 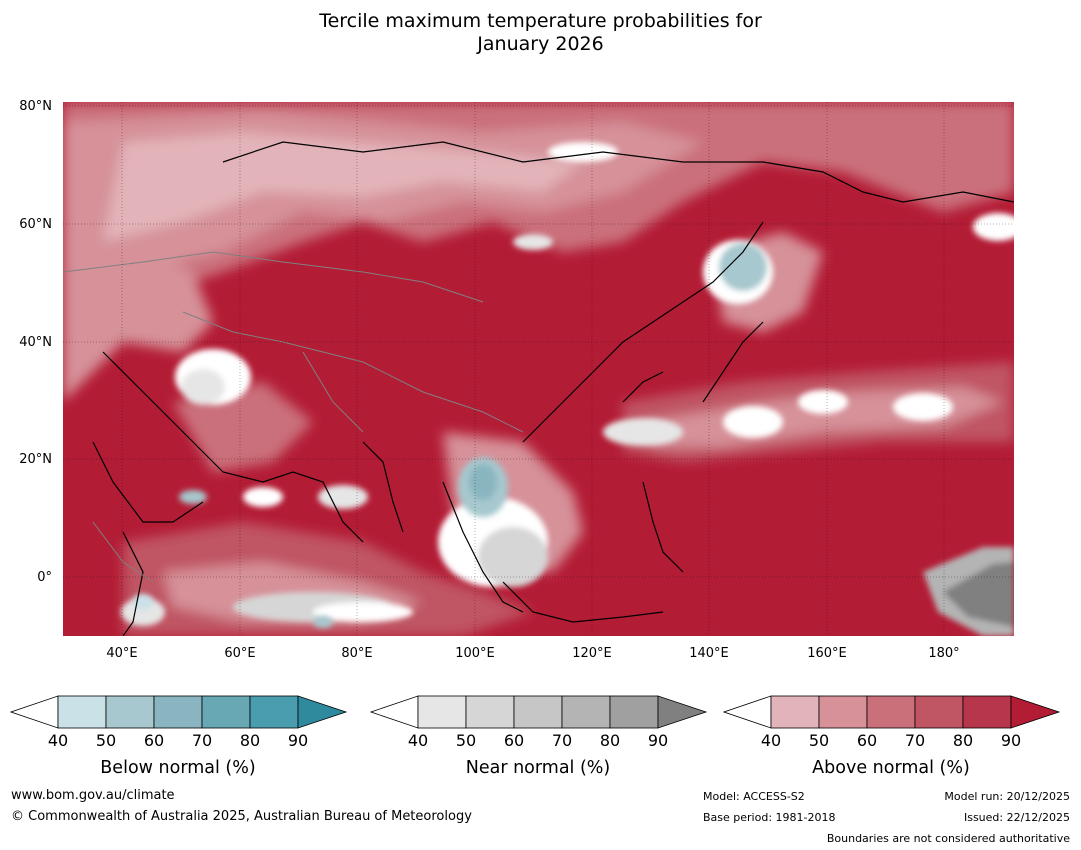 I want to click on near-colorbar-tick-label: 60, so click(x=514, y=740).